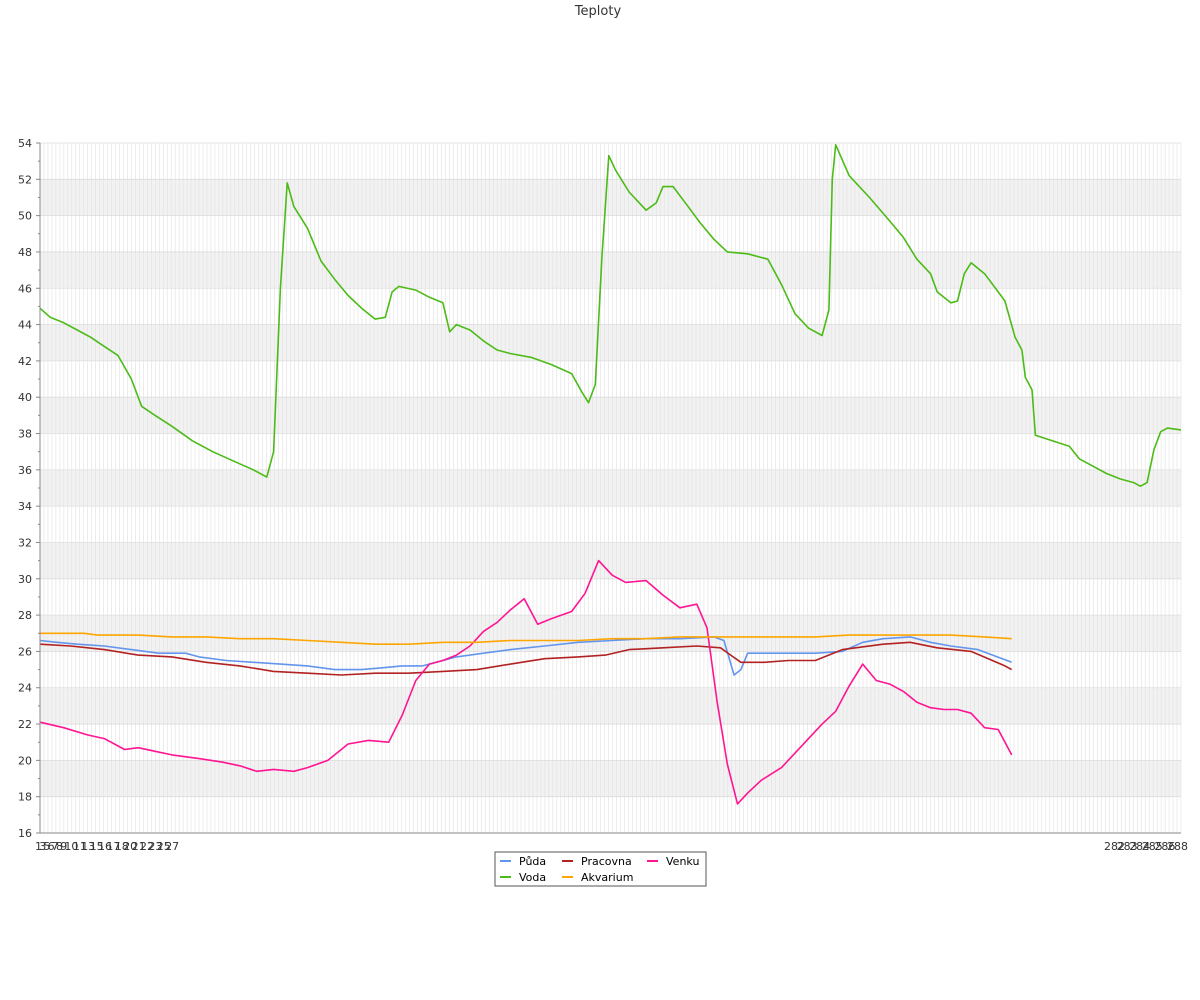 Image resolution: width=1200 pixels, height=1000 pixels. Describe the element at coordinates (598, 11) in the screenshot. I see `chart-title: Teploty` at that location.